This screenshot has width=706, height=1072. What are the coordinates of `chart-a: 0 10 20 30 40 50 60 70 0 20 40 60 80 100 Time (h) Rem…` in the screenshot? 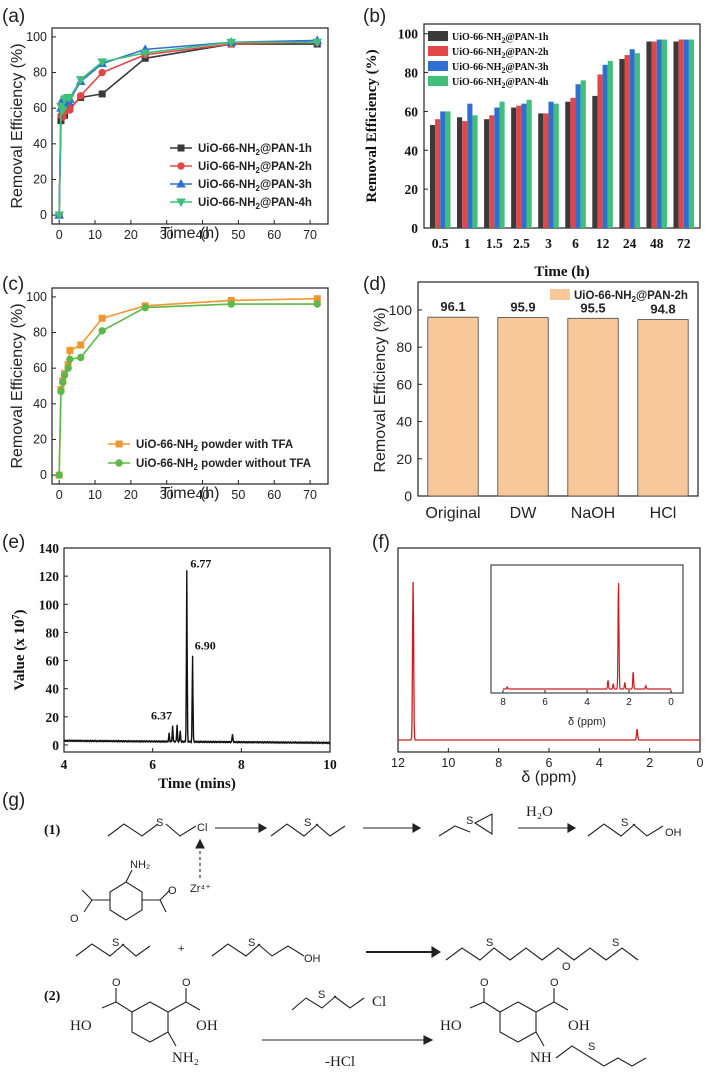 It's located at (169, 134).